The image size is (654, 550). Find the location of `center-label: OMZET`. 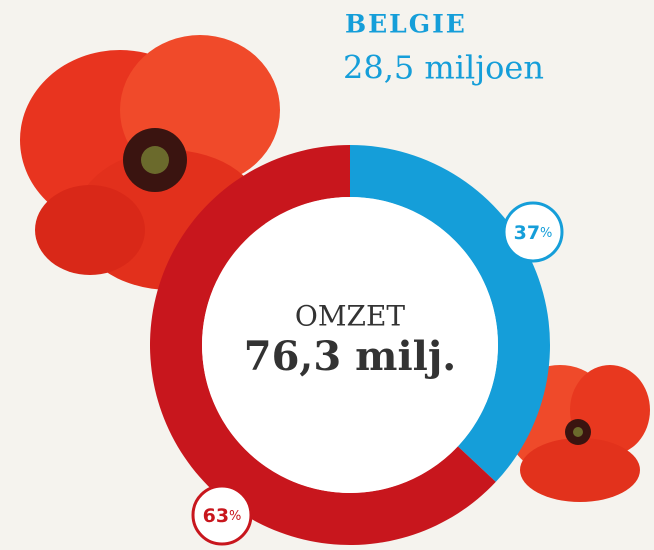

center-label: OMZET is located at coordinates (350, 316).